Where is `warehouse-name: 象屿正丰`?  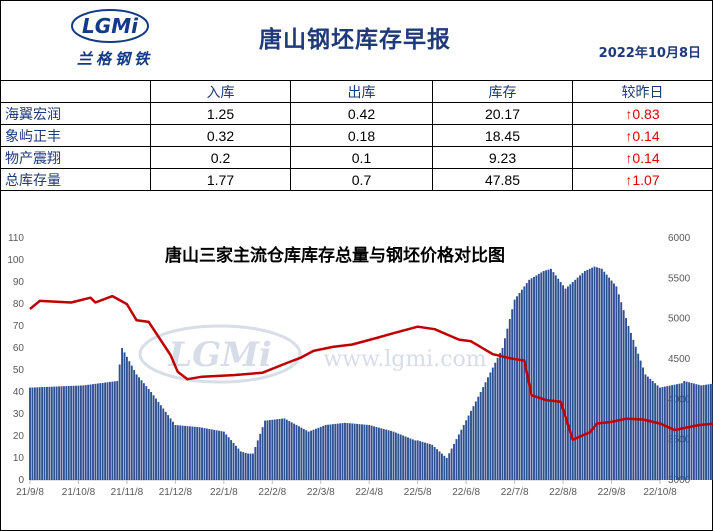
warehouse-name: 象屿正丰 is located at coordinates (75, 135).